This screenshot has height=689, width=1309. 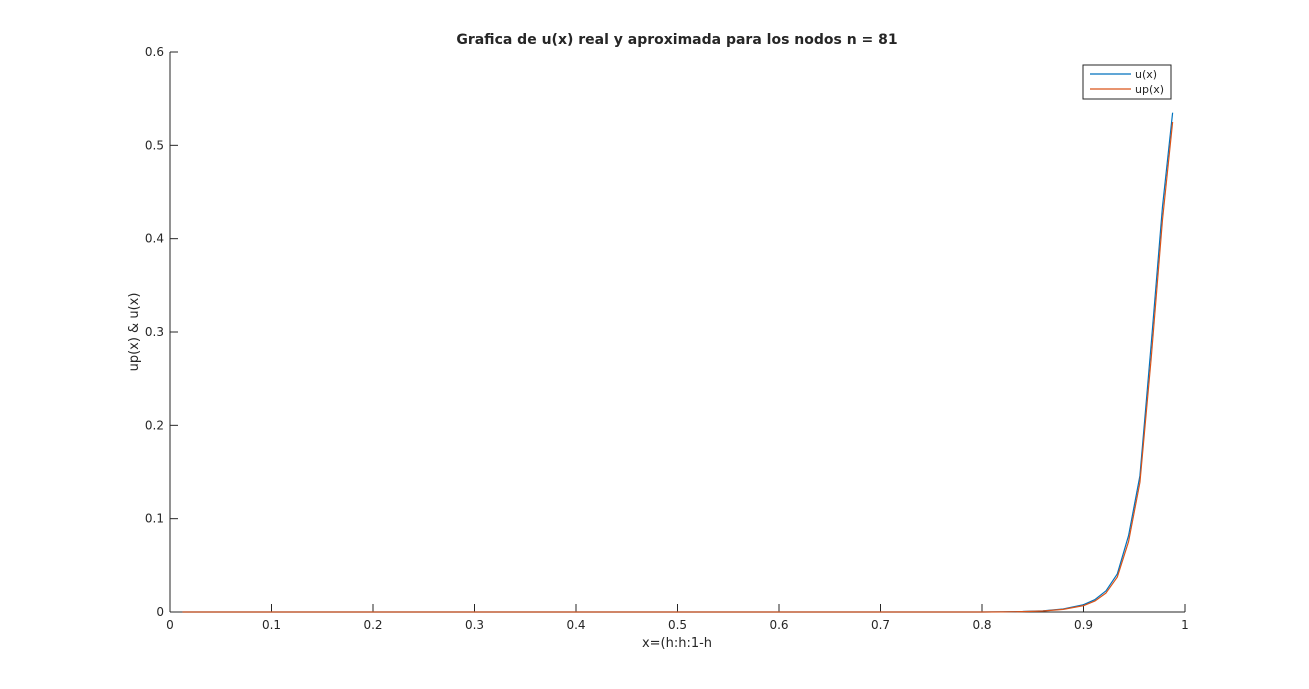 I want to click on y-tick-label: 0.1, so click(x=154, y=519).